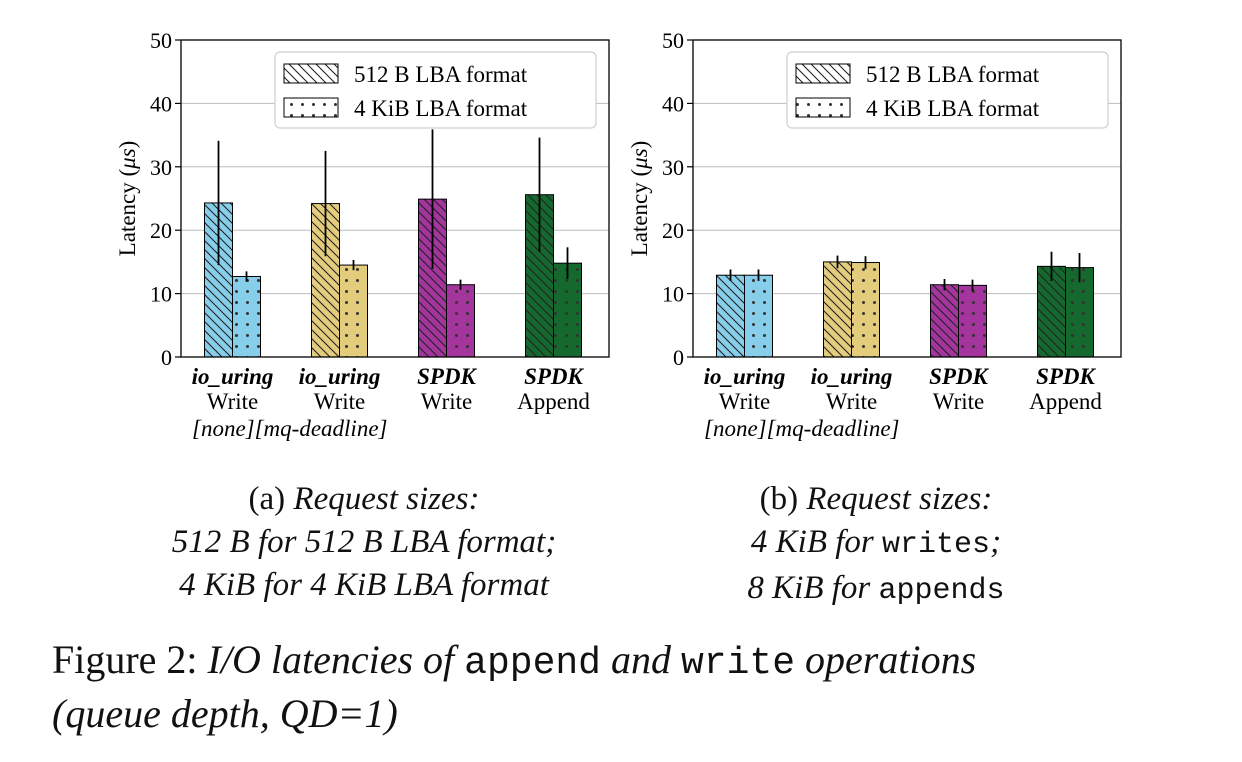  I want to click on chart-a-legend-box, so click(435, 90).